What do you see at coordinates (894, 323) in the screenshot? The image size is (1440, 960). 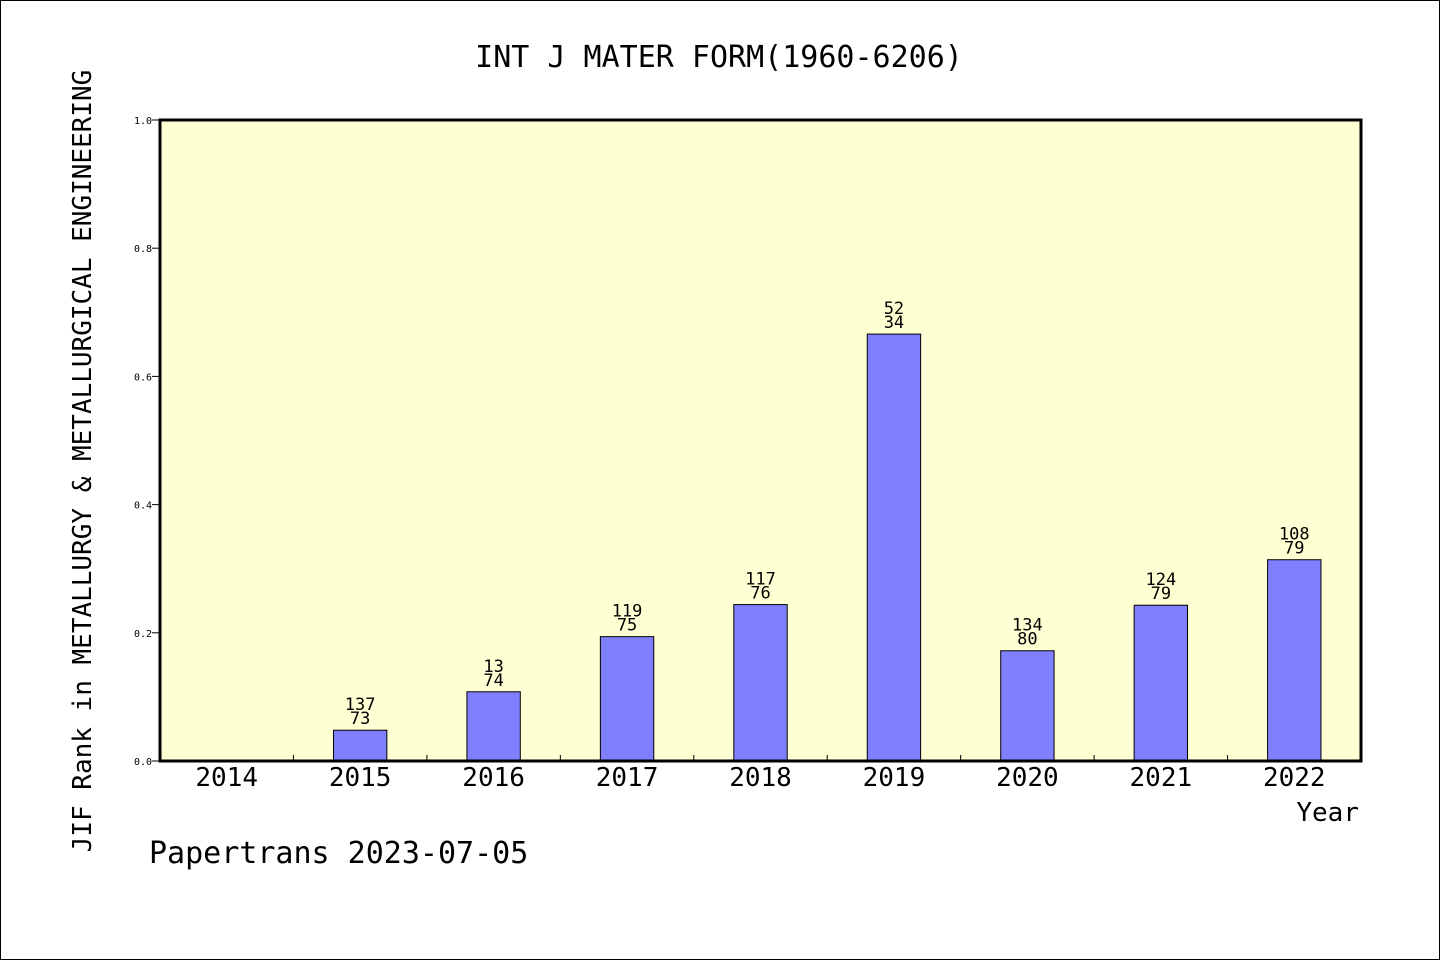 I see `total-label: 34` at bounding box center [894, 323].